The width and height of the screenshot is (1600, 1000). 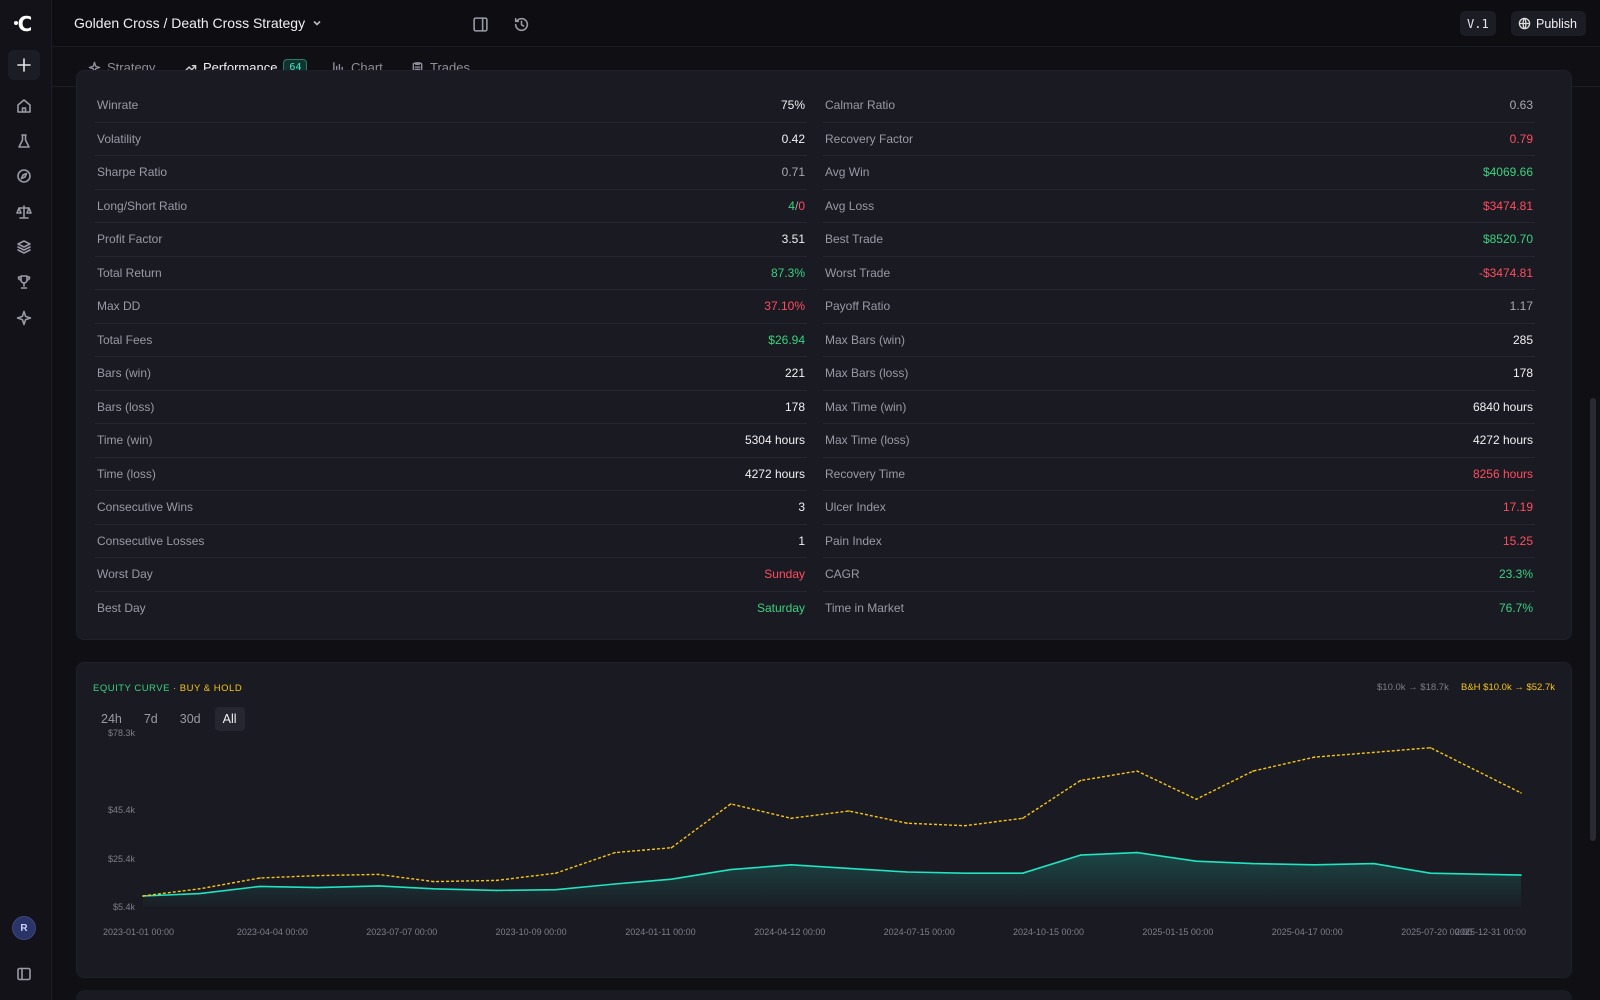 I want to click on page-scrollbar, so click(x=1593, y=619).